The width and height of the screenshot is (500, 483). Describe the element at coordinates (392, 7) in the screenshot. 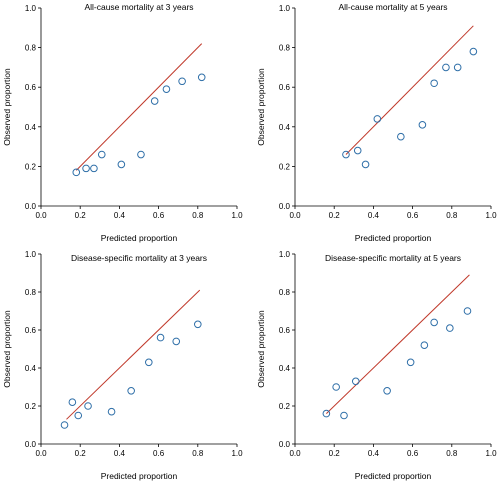

I see `chart-title: All-cause mortality at 5 years` at that location.